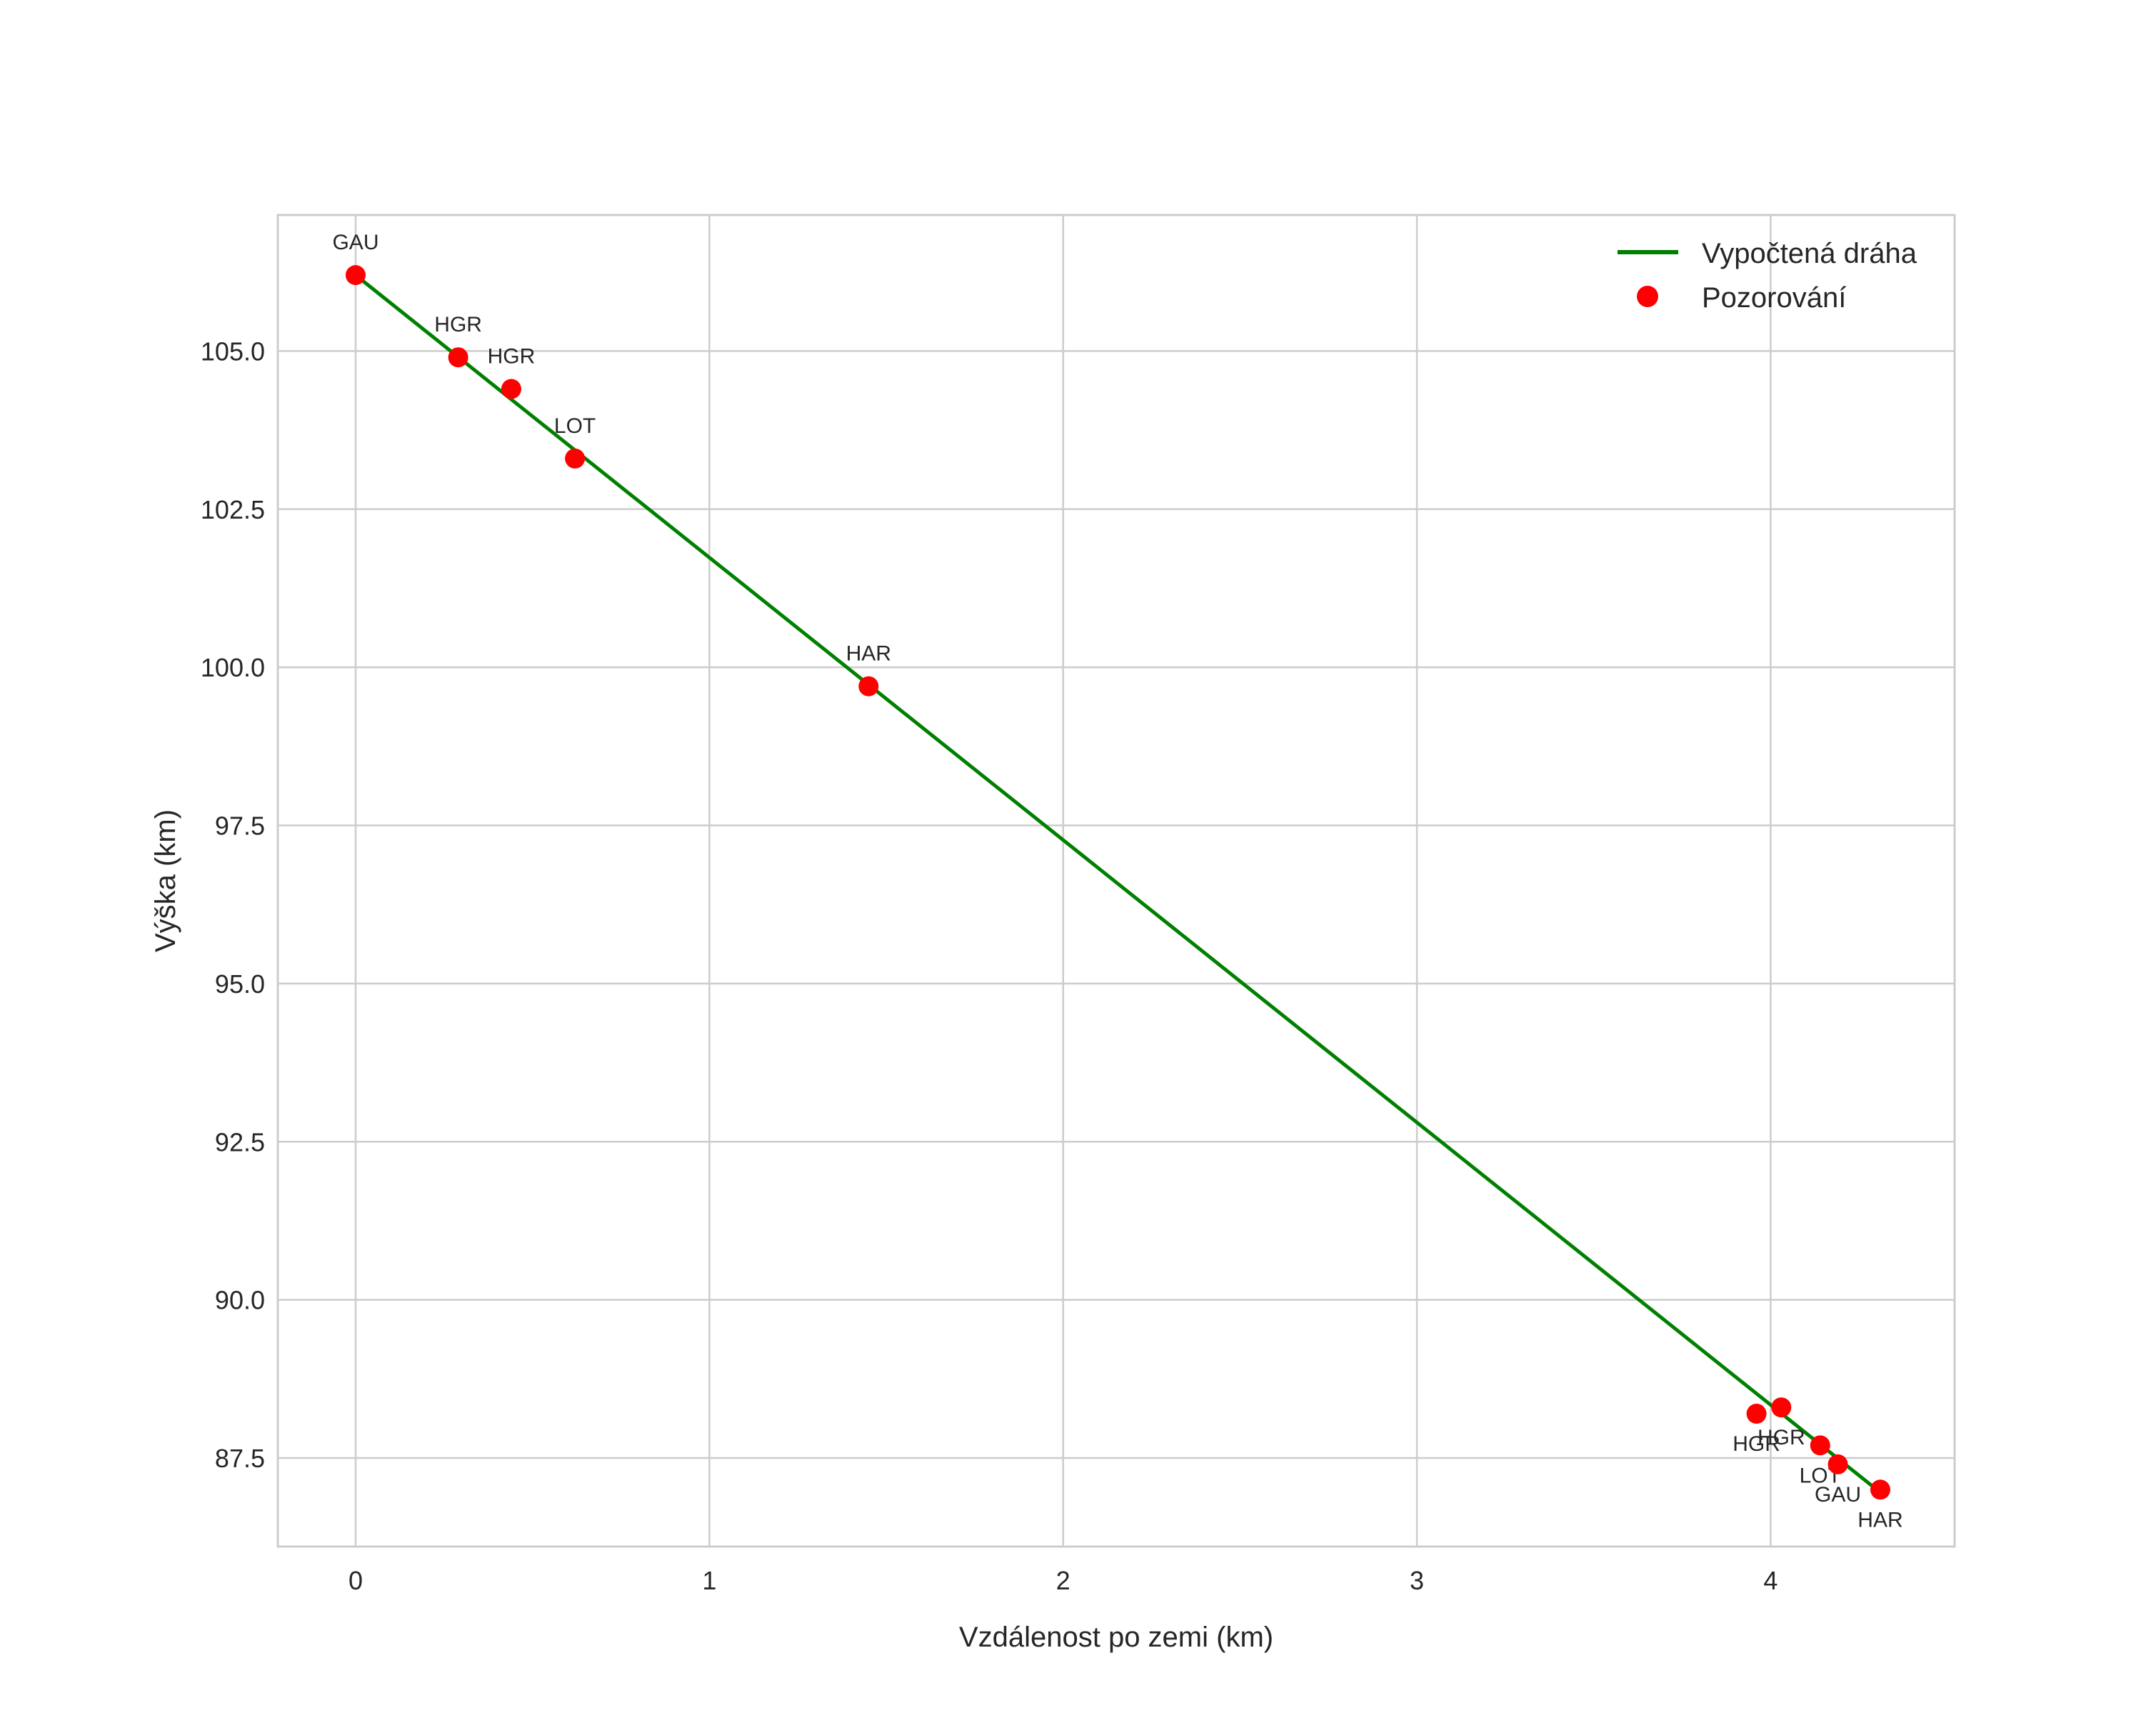 This screenshot has height=1728, width=2156. I want to click on y-tick-label: 105.0, so click(233, 351).